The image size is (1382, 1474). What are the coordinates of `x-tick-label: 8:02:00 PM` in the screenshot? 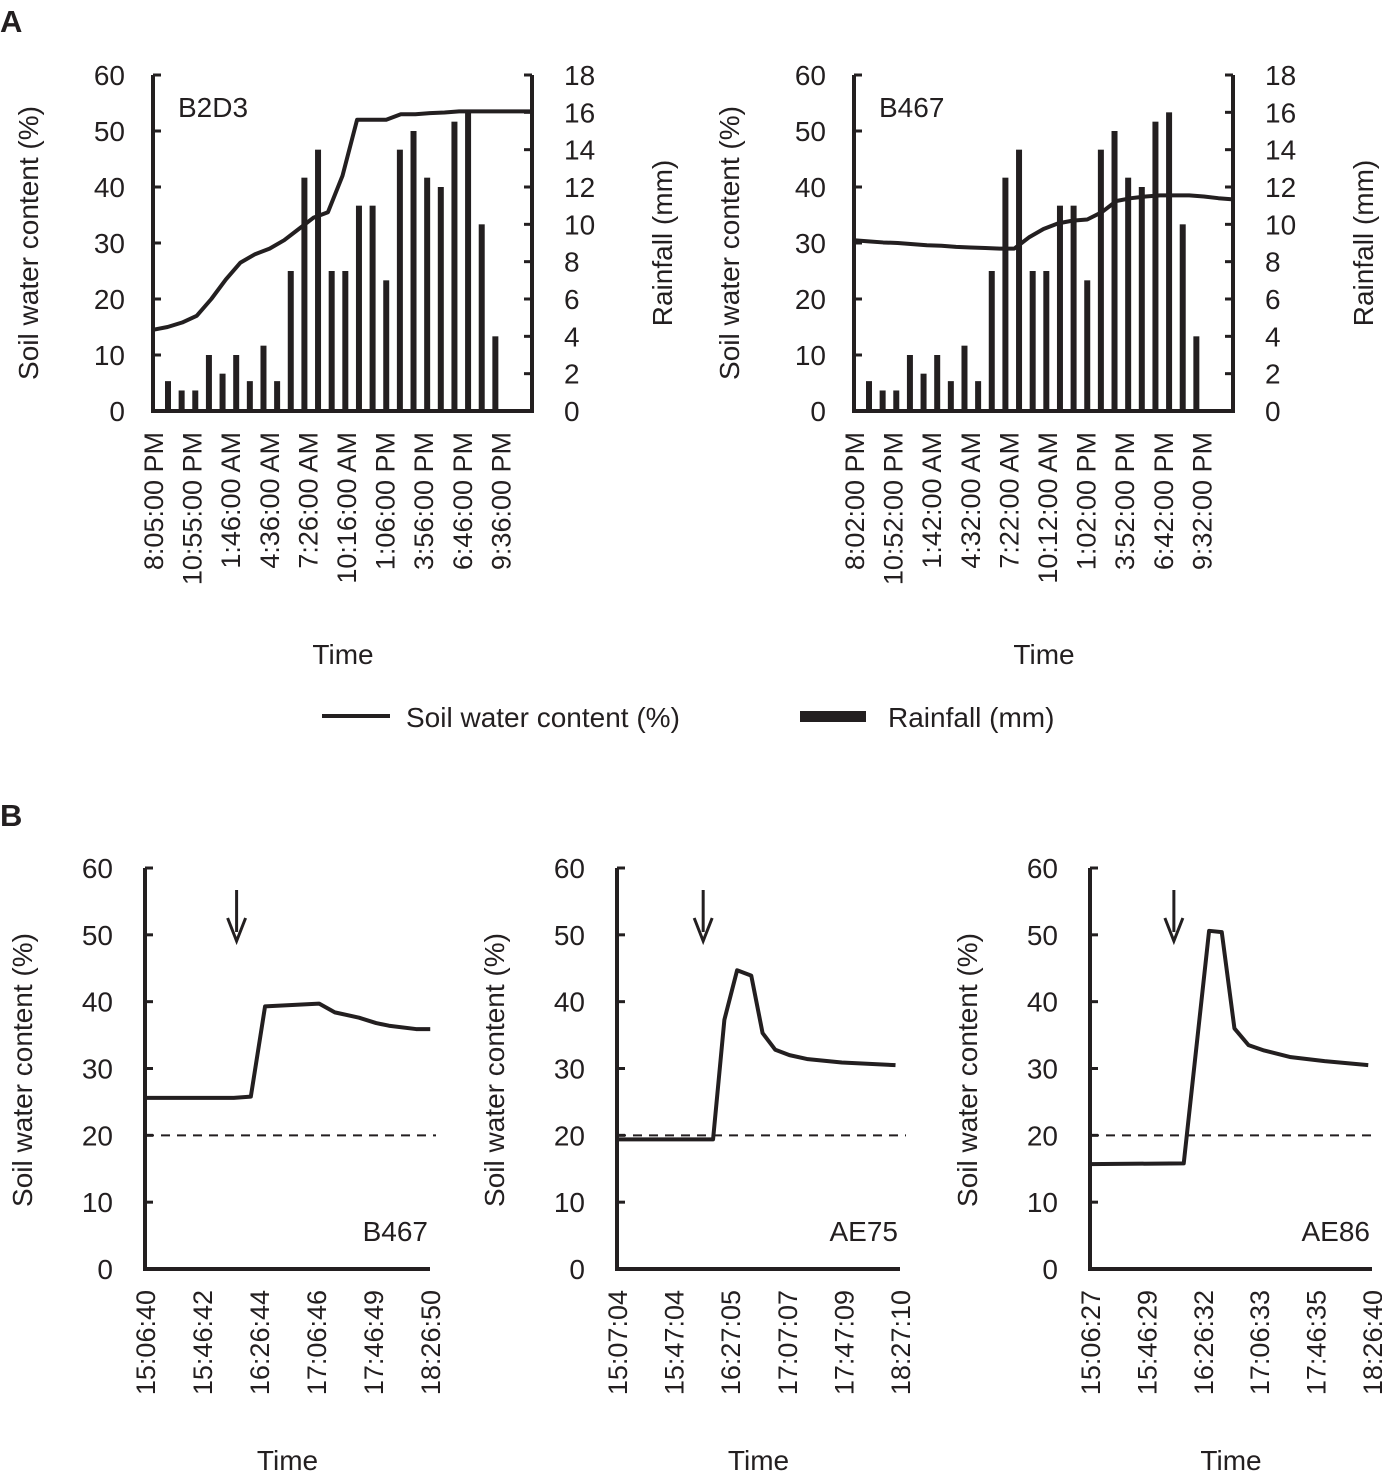 It's located at (855, 501).